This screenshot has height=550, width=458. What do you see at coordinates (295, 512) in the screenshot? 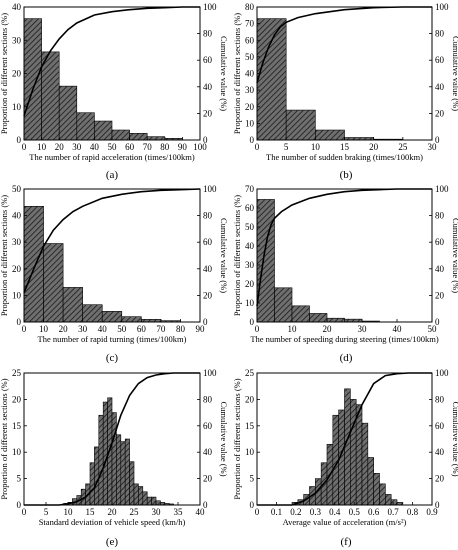
I see `x-tick-label: 0.2` at bounding box center [295, 512].